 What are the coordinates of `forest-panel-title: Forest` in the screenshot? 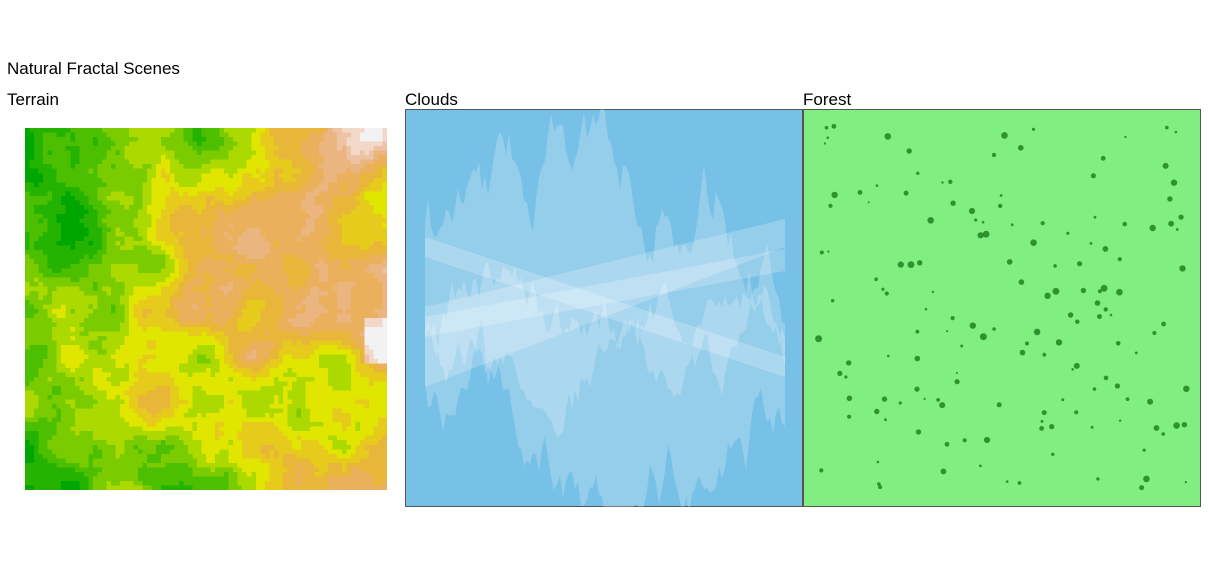 It's located at (827, 99).